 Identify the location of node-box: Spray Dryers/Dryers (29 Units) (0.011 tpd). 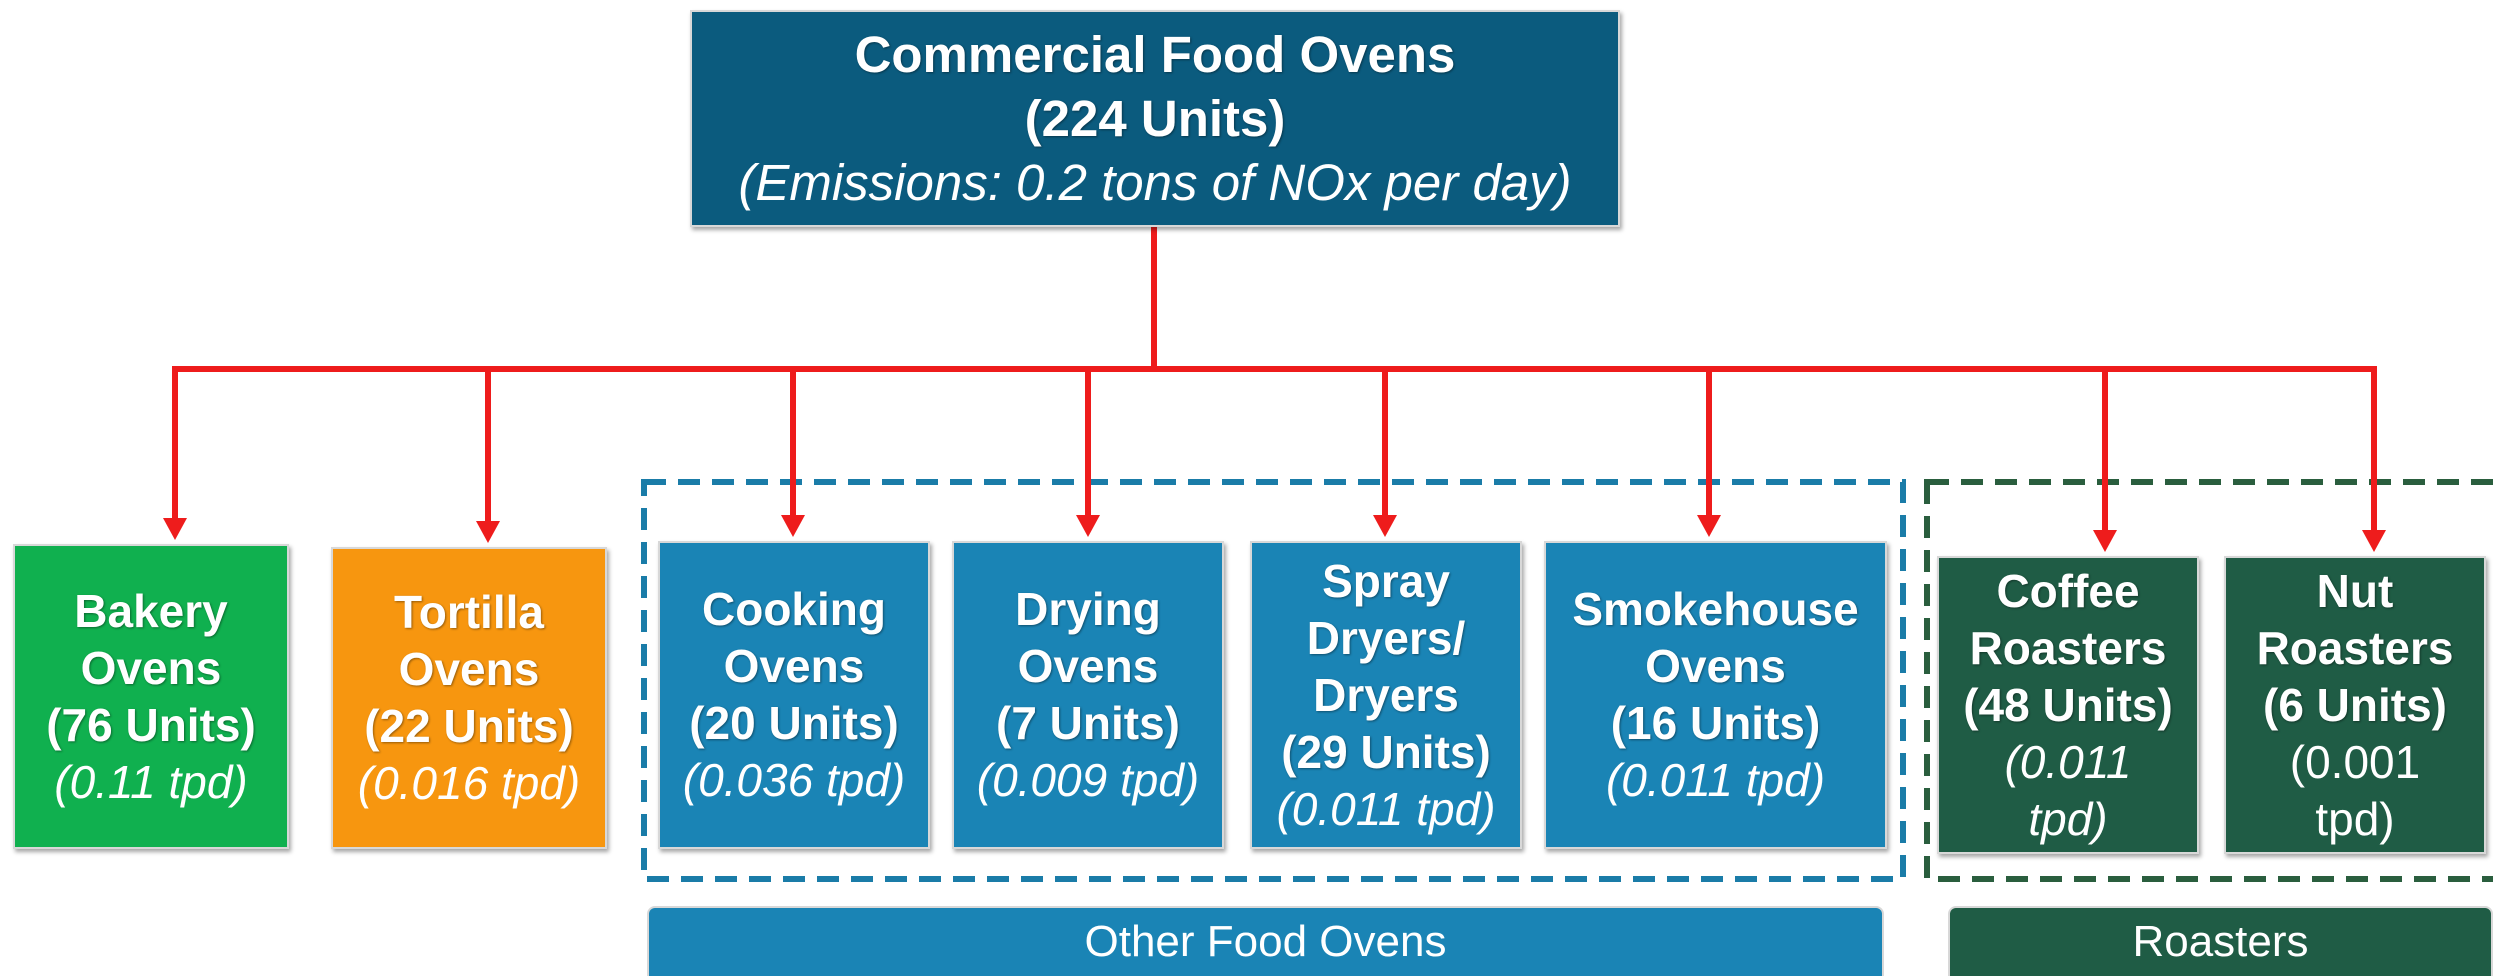
(1386, 695).